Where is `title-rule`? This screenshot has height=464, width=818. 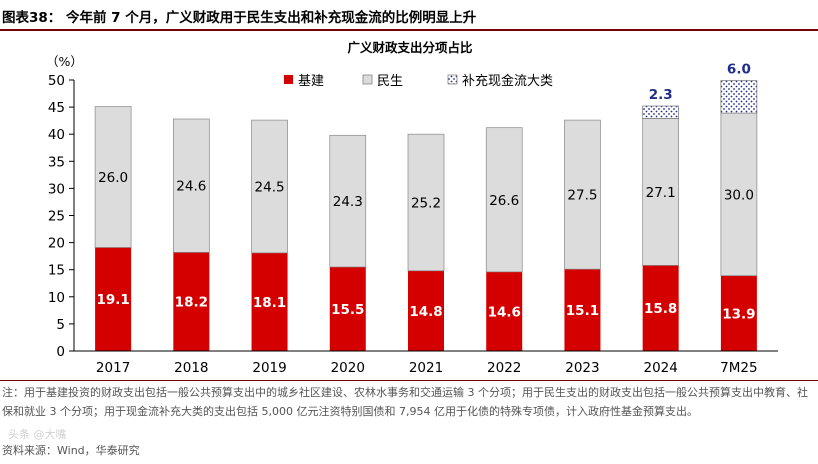
title-rule is located at coordinates (409, 30).